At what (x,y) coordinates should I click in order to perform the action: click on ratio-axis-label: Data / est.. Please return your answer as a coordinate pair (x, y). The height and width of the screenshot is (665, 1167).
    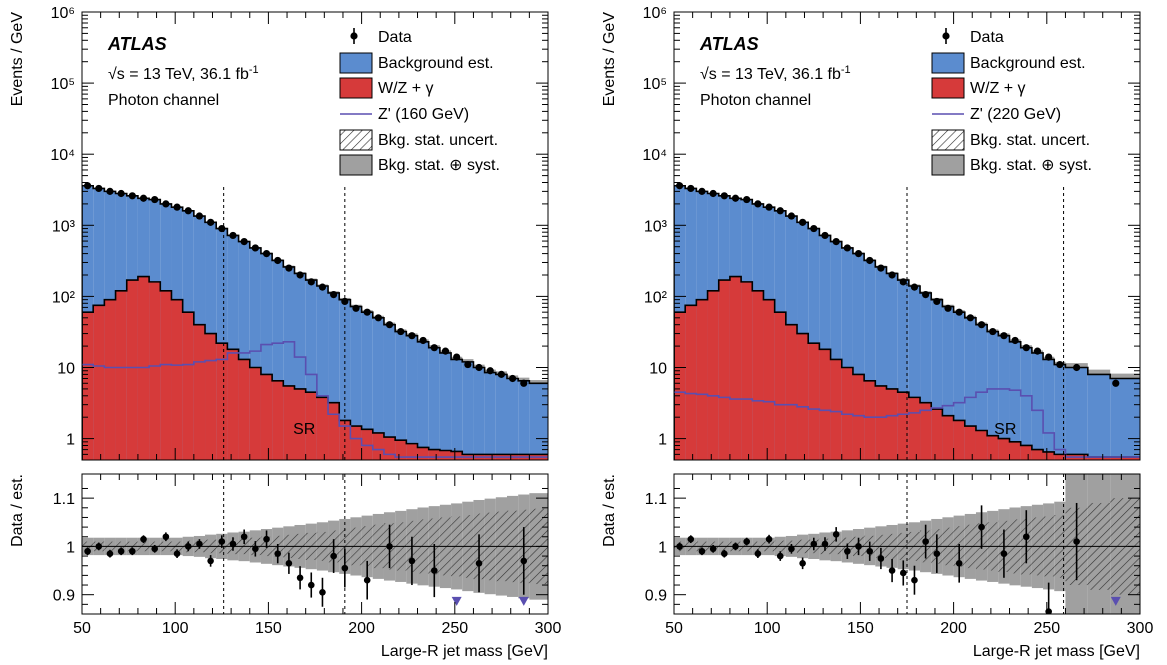
    Looking at the image, I should click on (17, 510).